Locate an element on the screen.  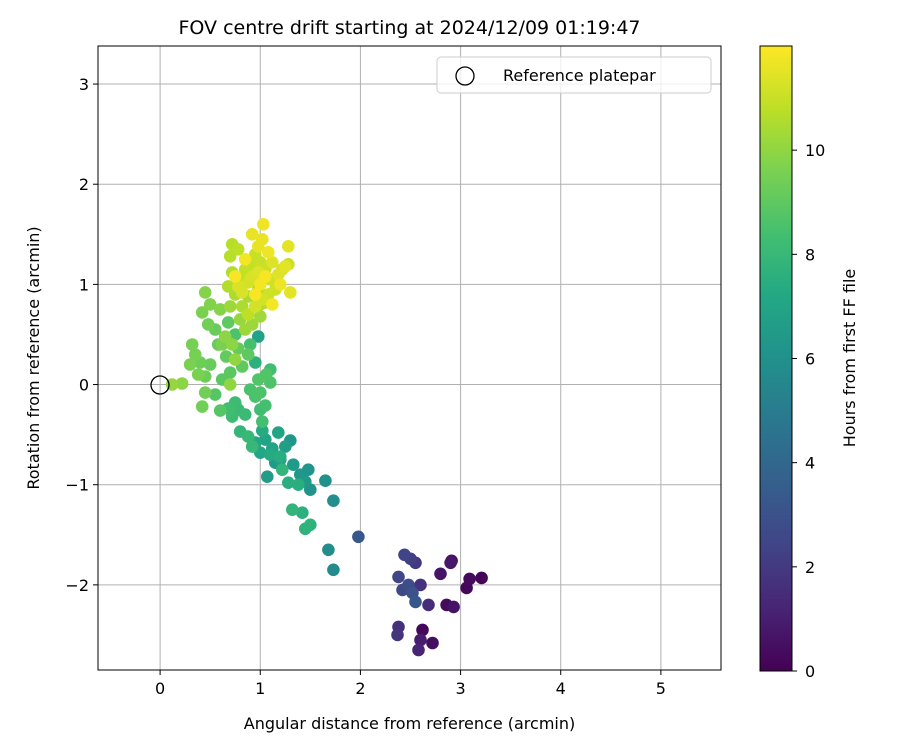
y-tick-label: 0 is located at coordinates (84, 385).